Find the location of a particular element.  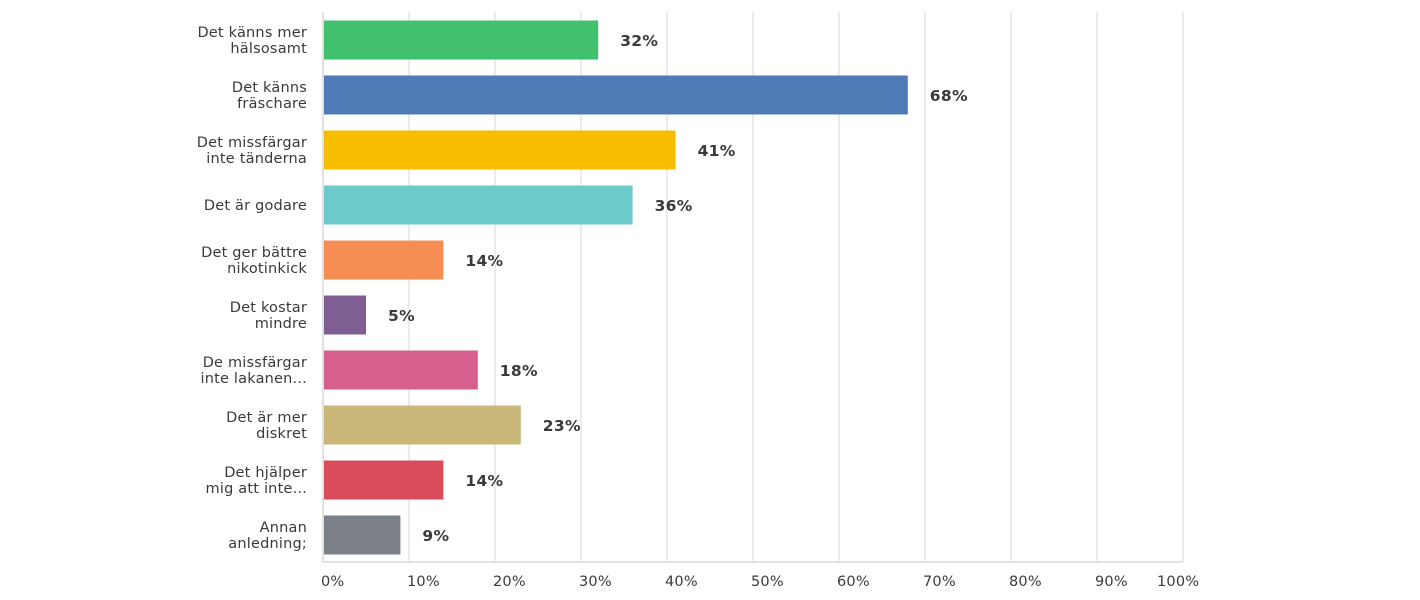

category-label-line: mindre is located at coordinates (281, 324).